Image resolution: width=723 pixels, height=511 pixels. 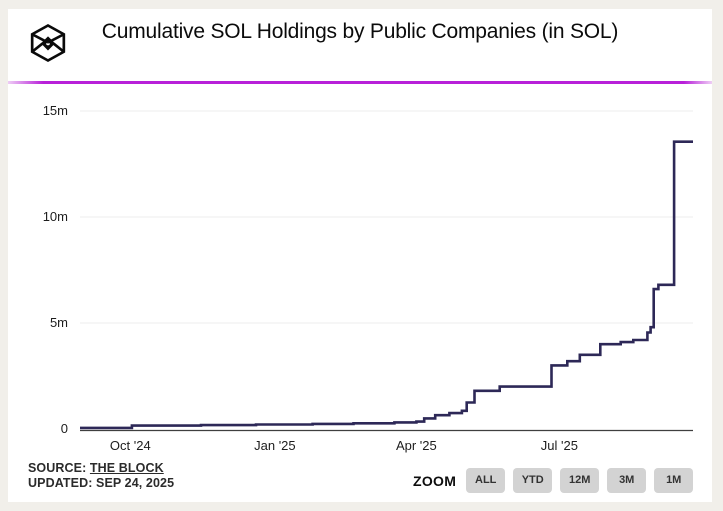 What do you see at coordinates (58, 322) in the screenshot?
I see `y-tick-label: 5m` at bounding box center [58, 322].